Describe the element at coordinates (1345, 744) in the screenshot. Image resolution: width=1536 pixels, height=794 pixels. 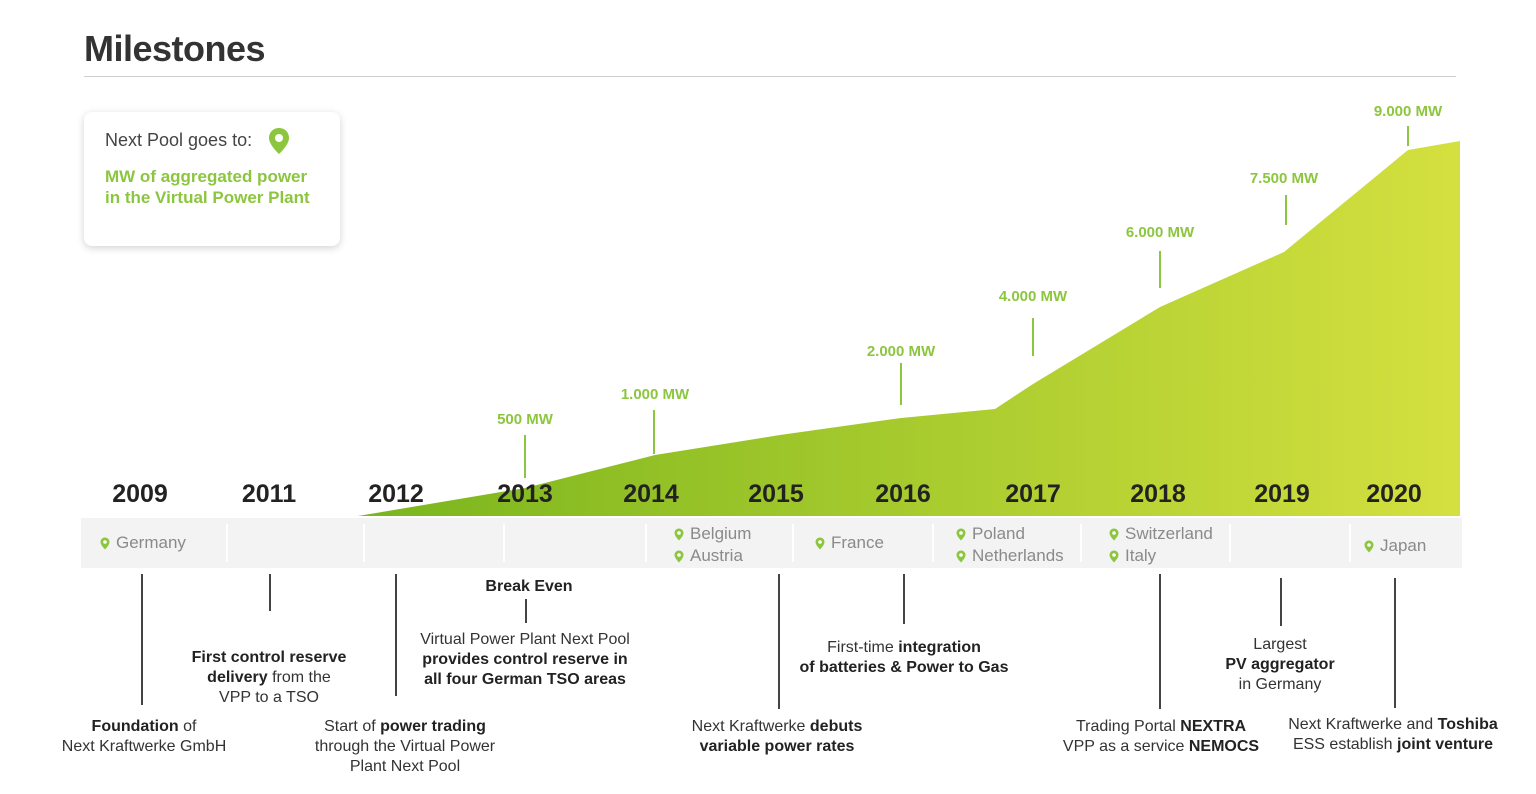
I see `event-text: ESS establish` at that location.